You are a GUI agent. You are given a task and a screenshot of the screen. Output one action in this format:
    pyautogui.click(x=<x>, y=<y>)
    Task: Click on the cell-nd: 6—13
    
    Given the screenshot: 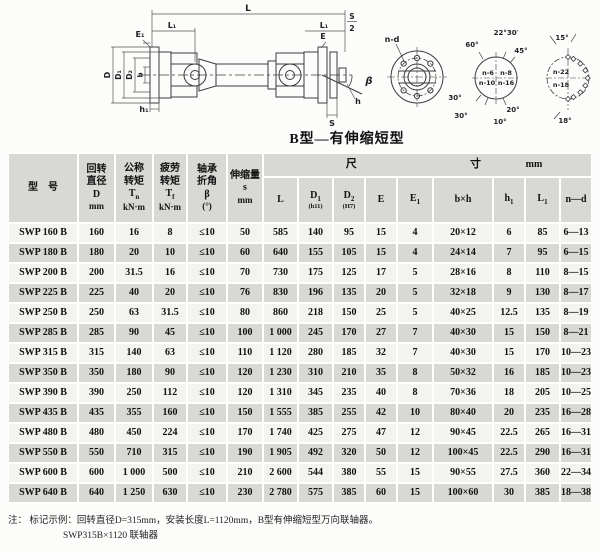 What is the action you would take?
    pyautogui.click(x=576, y=233)
    